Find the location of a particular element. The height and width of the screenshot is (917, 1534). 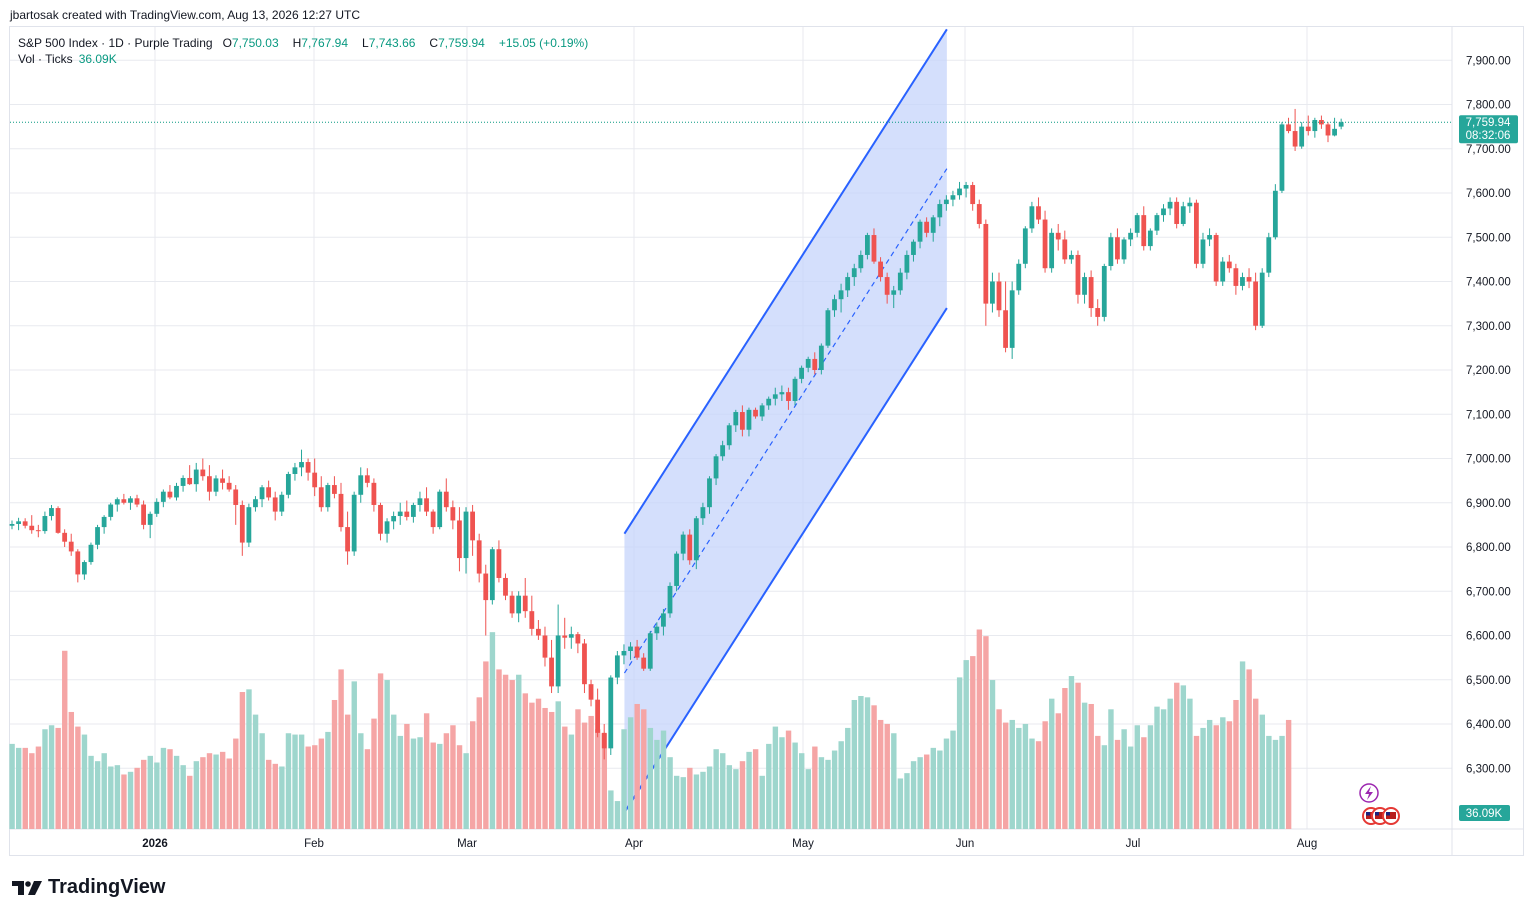

volume-badge-label: 36.09K is located at coordinates (1484, 814).